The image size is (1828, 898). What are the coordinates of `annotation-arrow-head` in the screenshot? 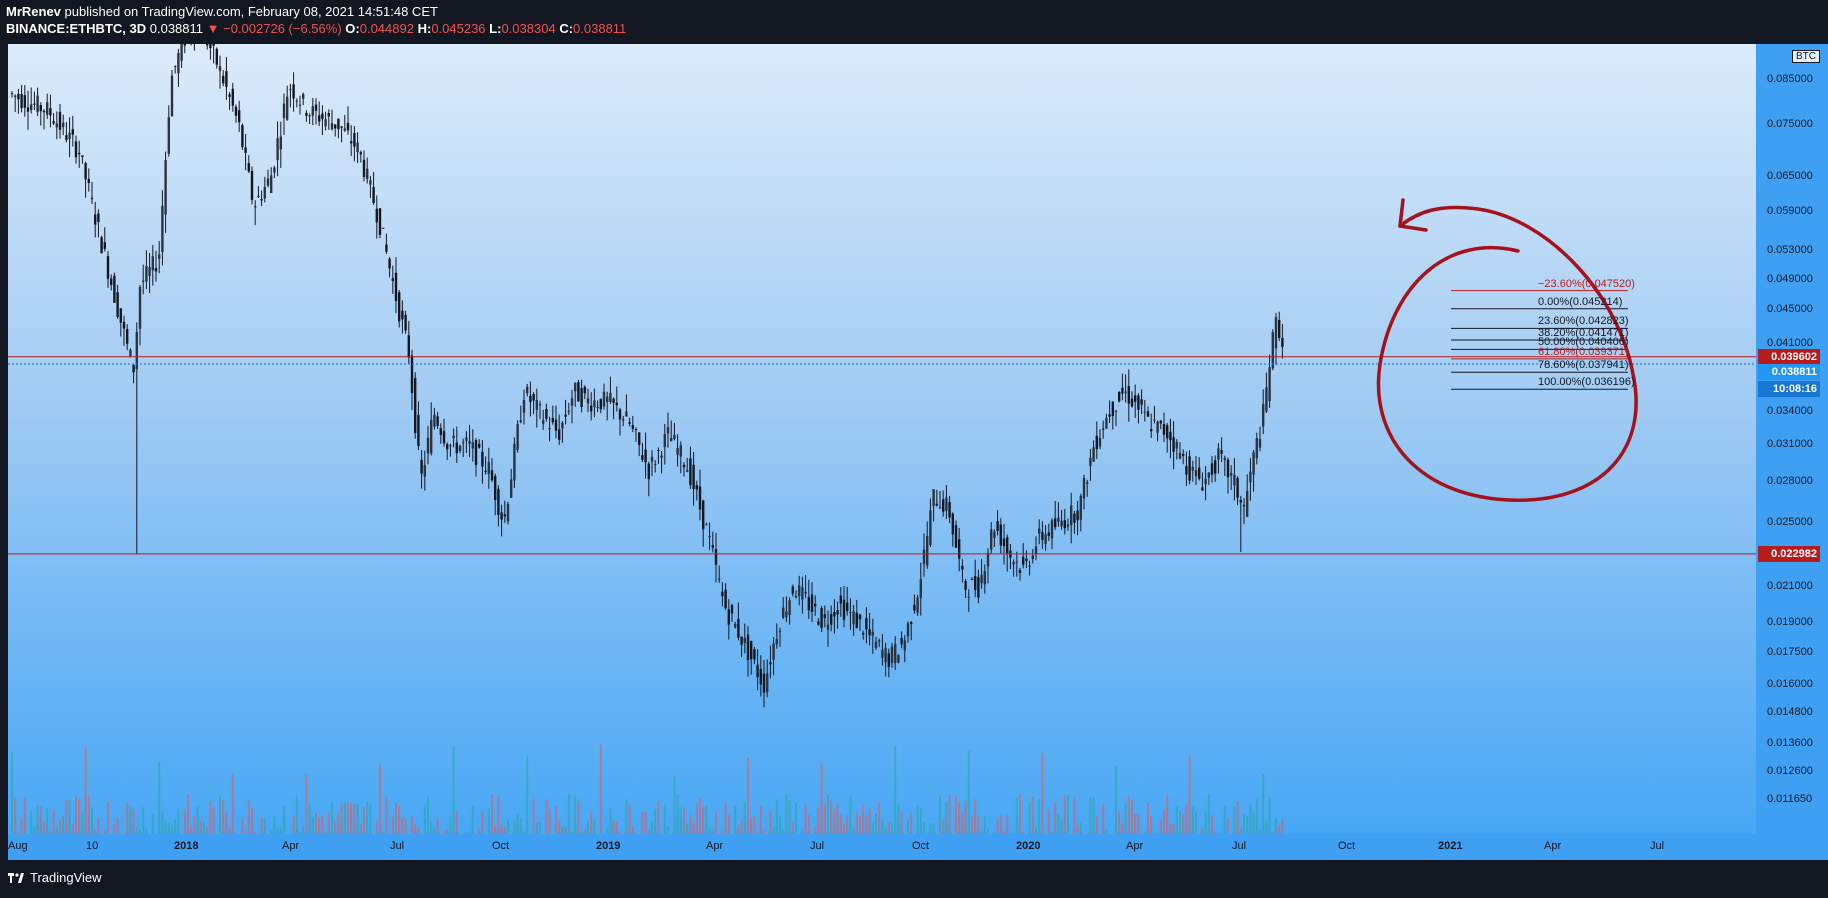 It's located at (1413, 215).